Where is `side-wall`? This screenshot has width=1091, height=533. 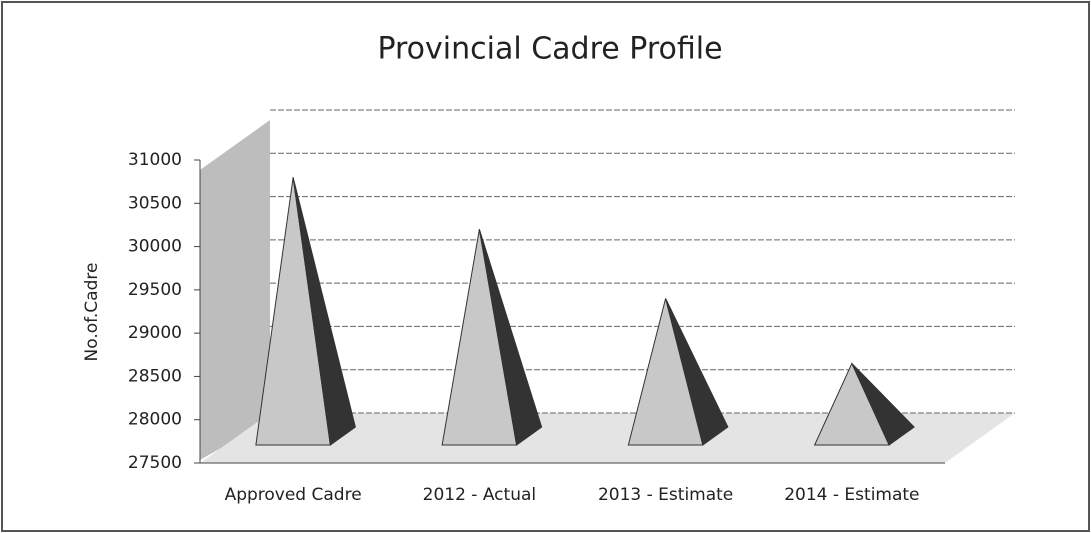 side-wall is located at coordinates (235, 290).